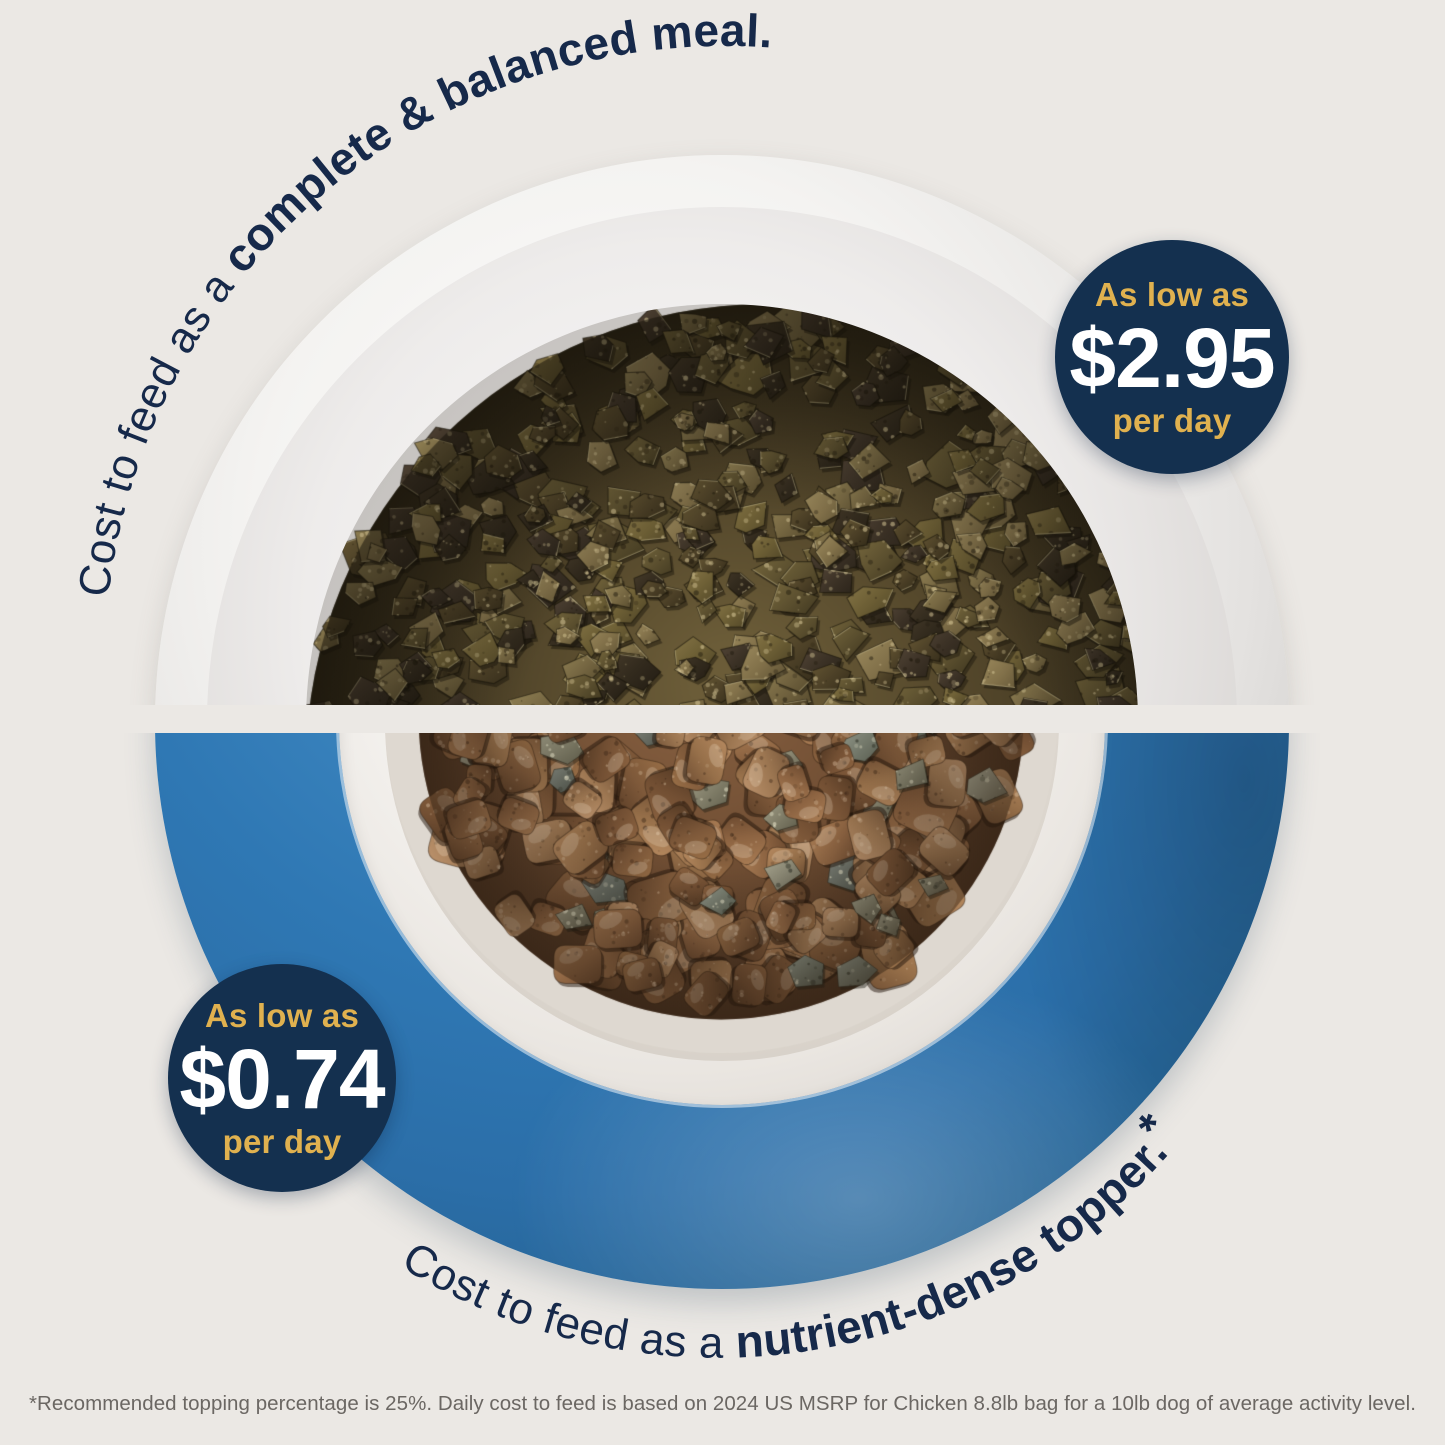 The height and width of the screenshot is (1445, 1445). Describe the element at coordinates (720, 893) in the screenshot. I see `kibble-with-topper-food` at that location.